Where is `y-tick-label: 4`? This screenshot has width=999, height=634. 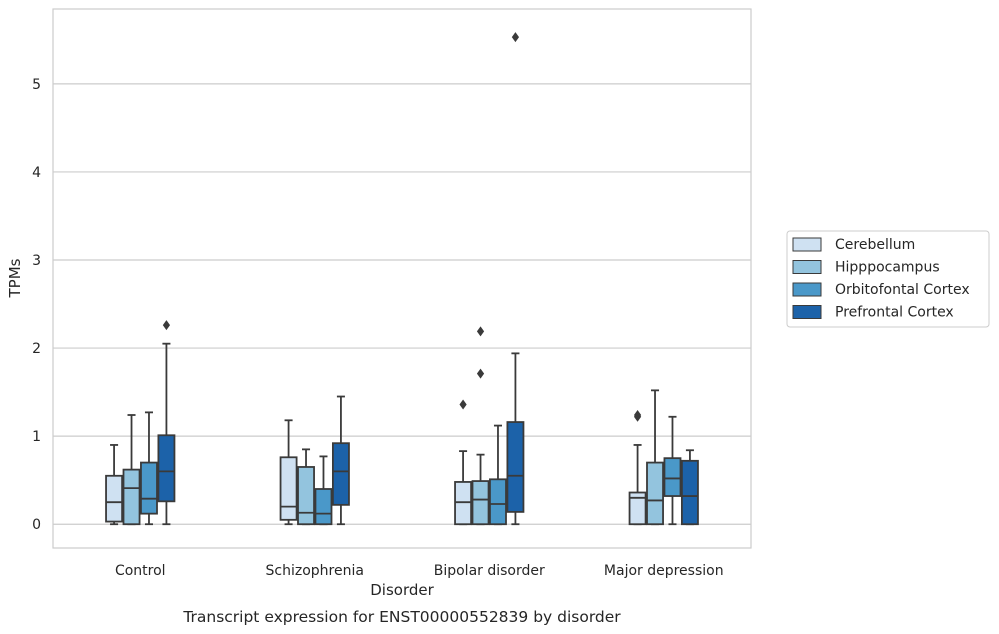
y-tick-label: 4 is located at coordinates (36, 173).